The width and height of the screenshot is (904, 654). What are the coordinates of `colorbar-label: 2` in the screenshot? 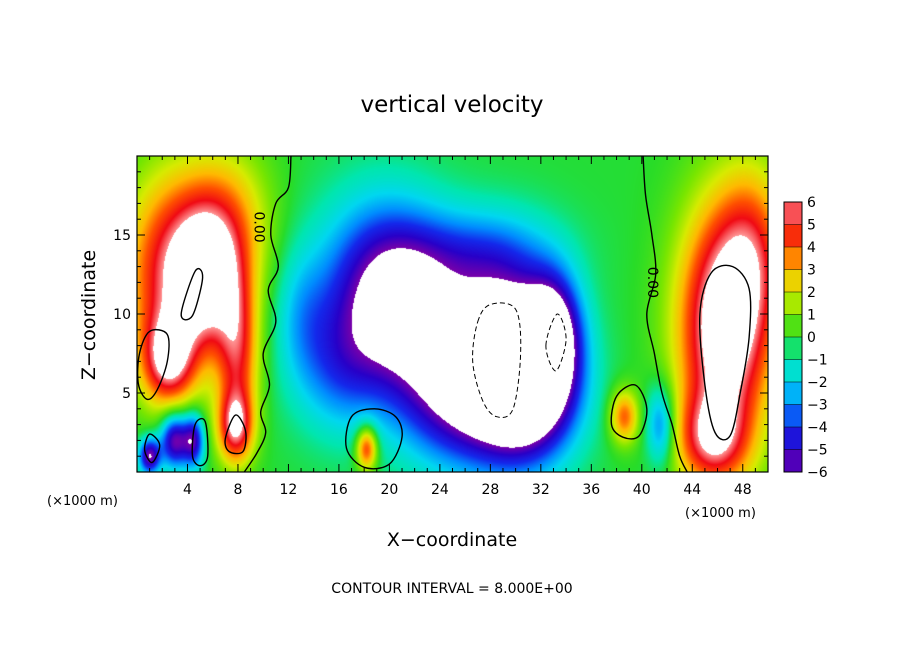 It's located at (811, 293).